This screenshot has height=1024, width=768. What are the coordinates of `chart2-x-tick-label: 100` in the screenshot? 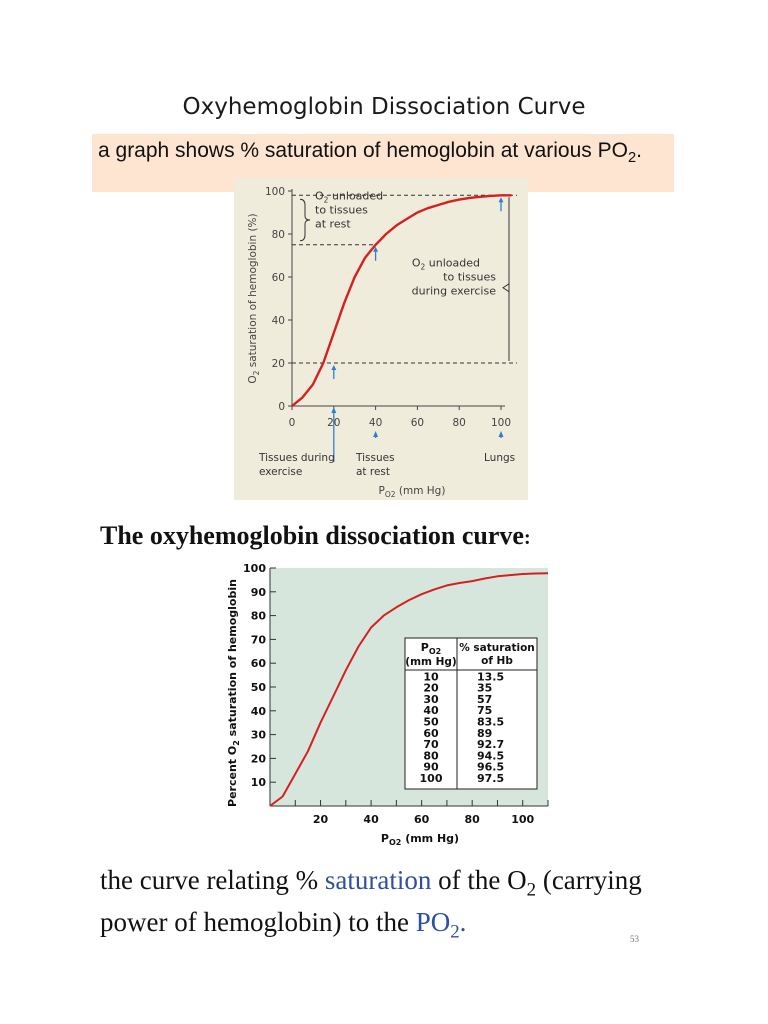 It's located at (522, 819).